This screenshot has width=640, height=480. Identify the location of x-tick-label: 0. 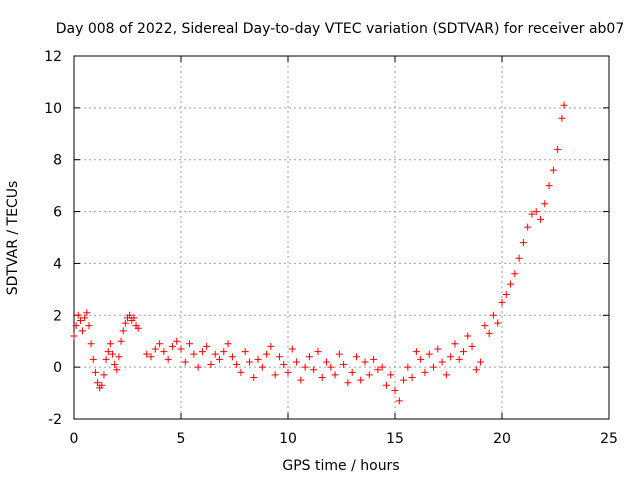
(74, 439).